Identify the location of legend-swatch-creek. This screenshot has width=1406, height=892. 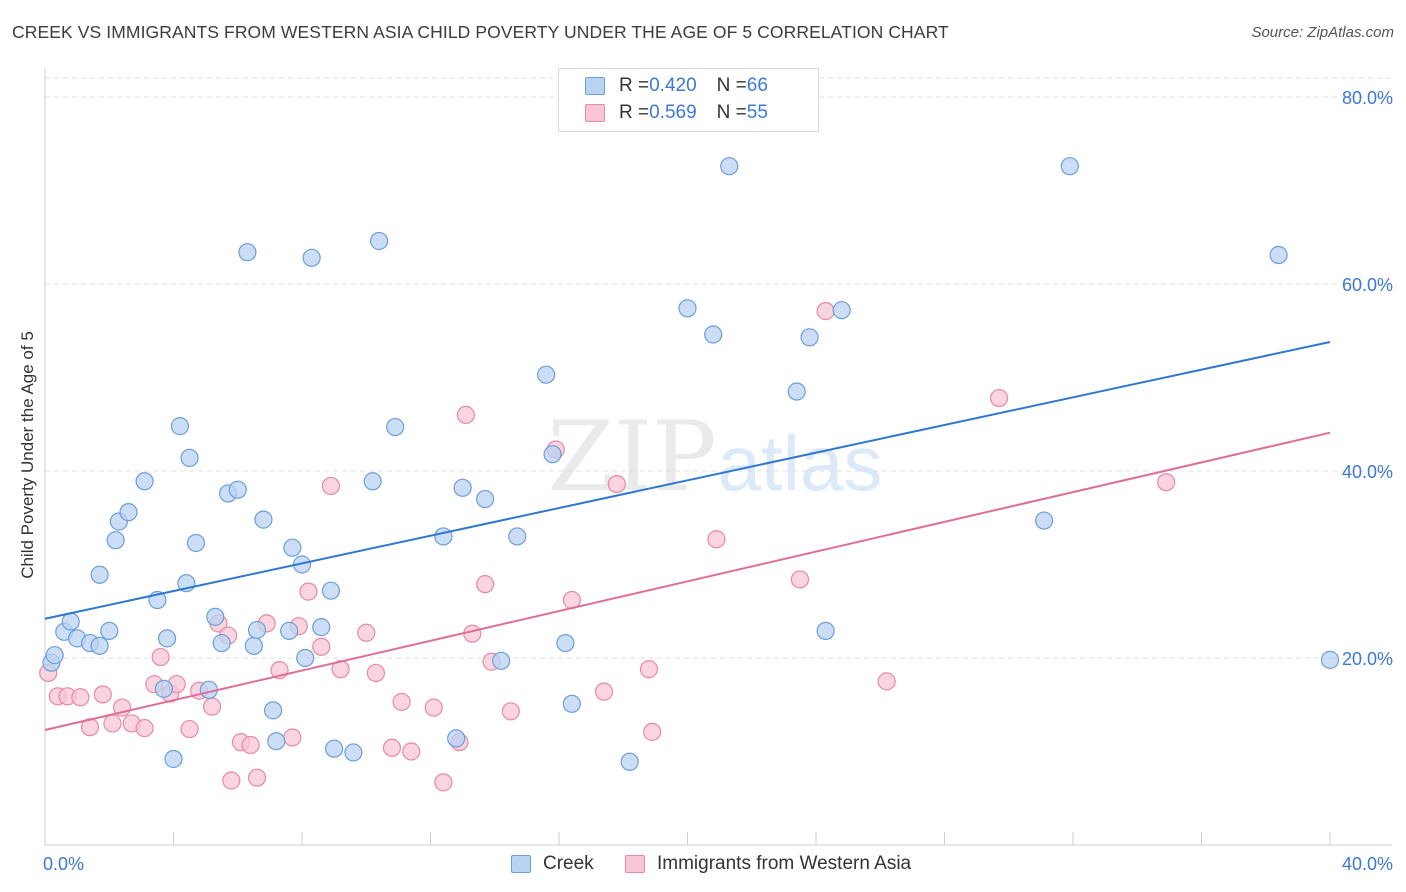
(595, 86).